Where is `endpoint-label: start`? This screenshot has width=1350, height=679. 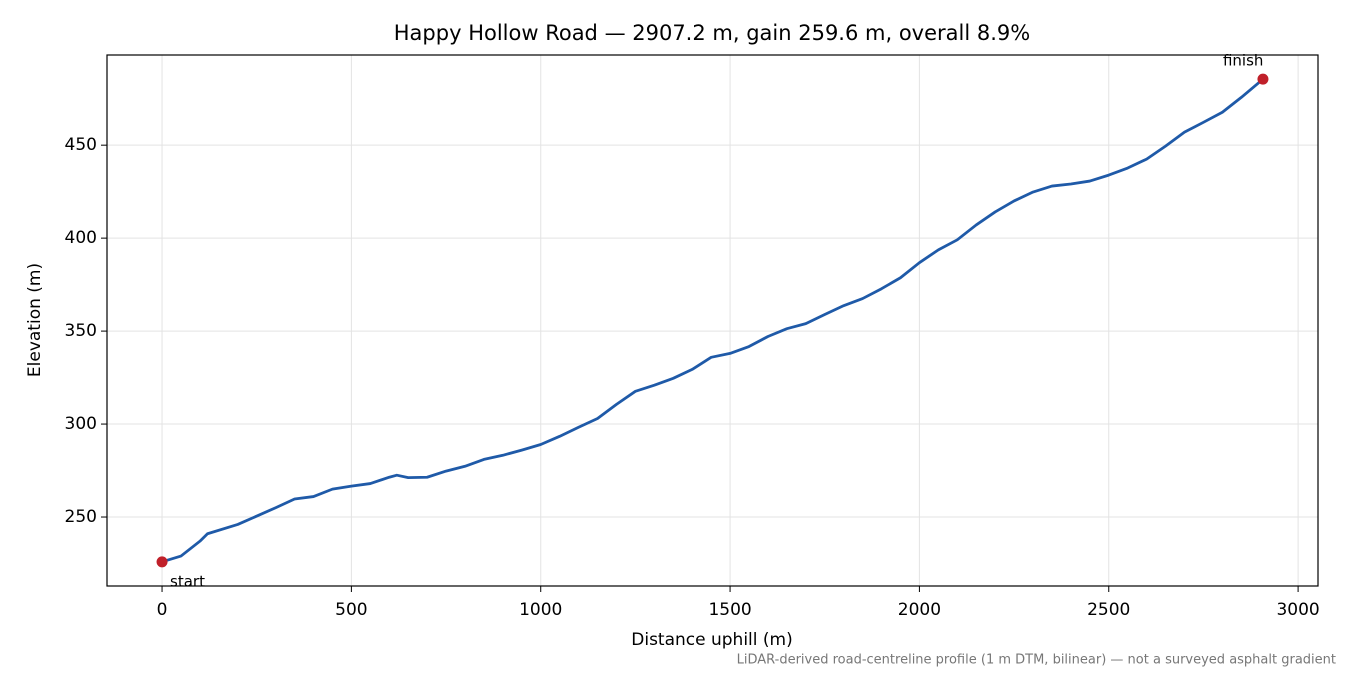
endpoint-label: start is located at coordinates (187, 581).